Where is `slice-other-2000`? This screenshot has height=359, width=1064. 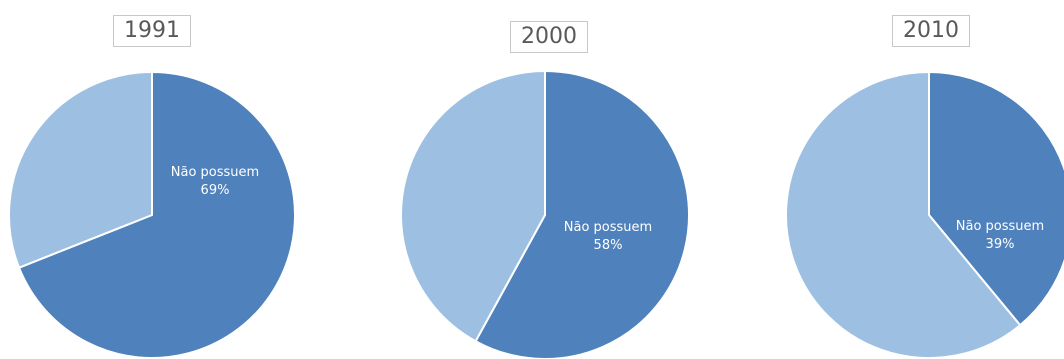 slice-other-2000 is located at coordinates (473, 206).